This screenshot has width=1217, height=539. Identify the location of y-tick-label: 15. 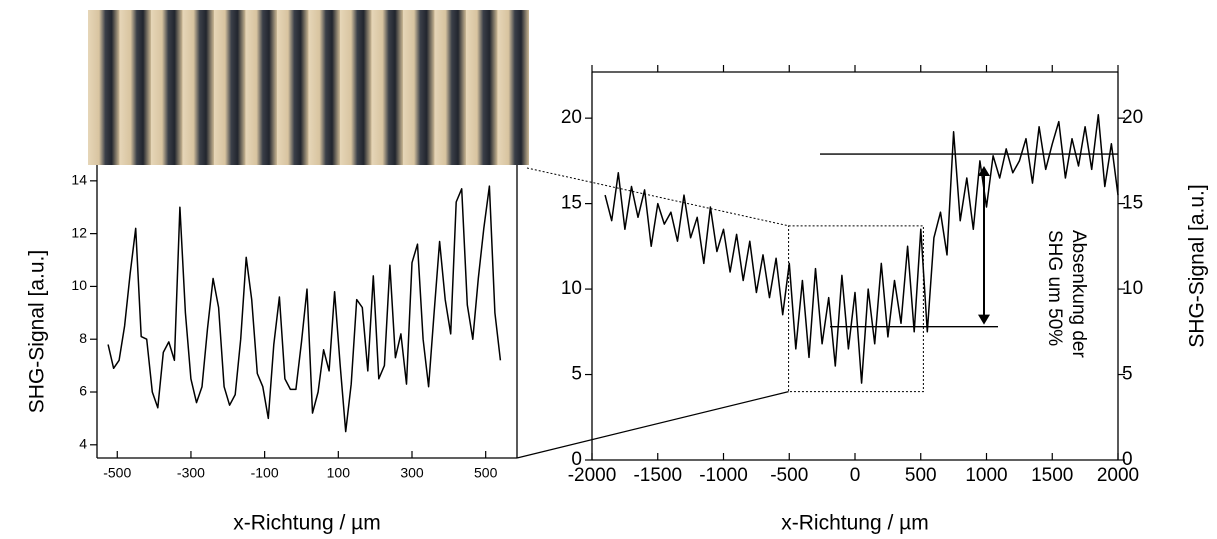
(571, 203).